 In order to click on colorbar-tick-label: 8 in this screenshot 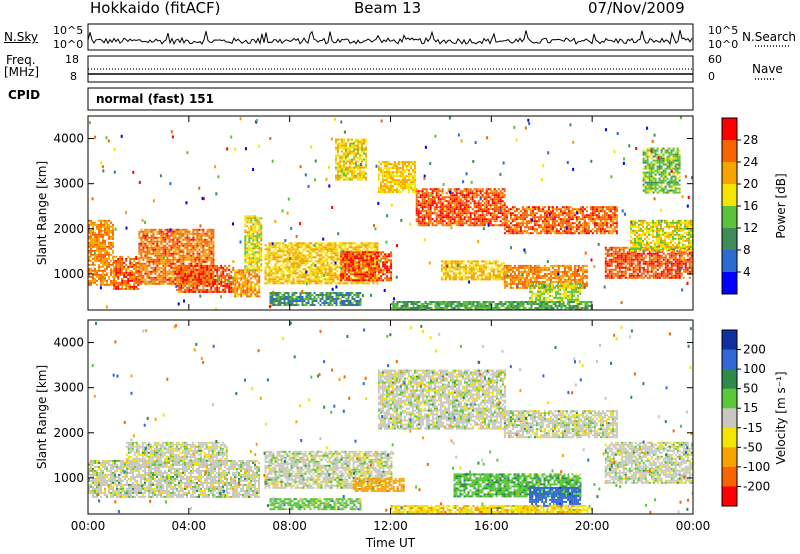, I will do `click(747, 250)`.